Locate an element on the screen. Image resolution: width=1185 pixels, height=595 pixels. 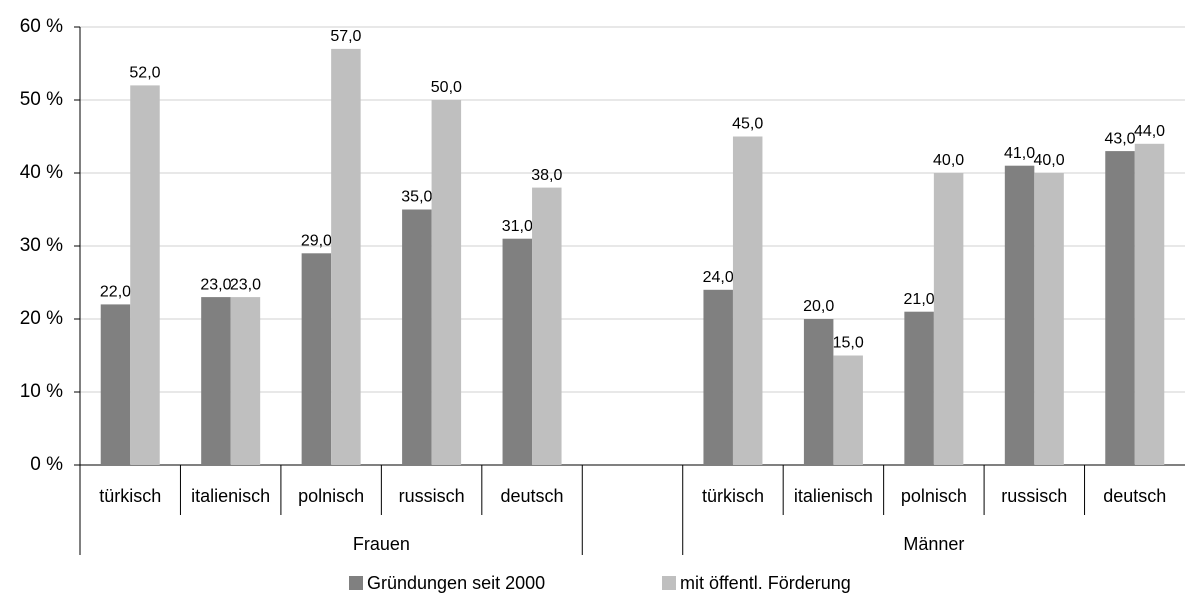
value-label: 43,0 is located at coordinates (1119, 138).